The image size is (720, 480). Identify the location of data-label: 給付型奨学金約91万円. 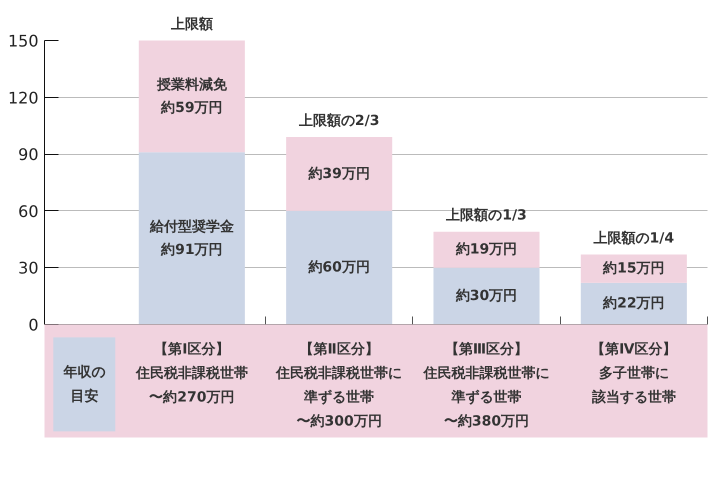
(191, 238).